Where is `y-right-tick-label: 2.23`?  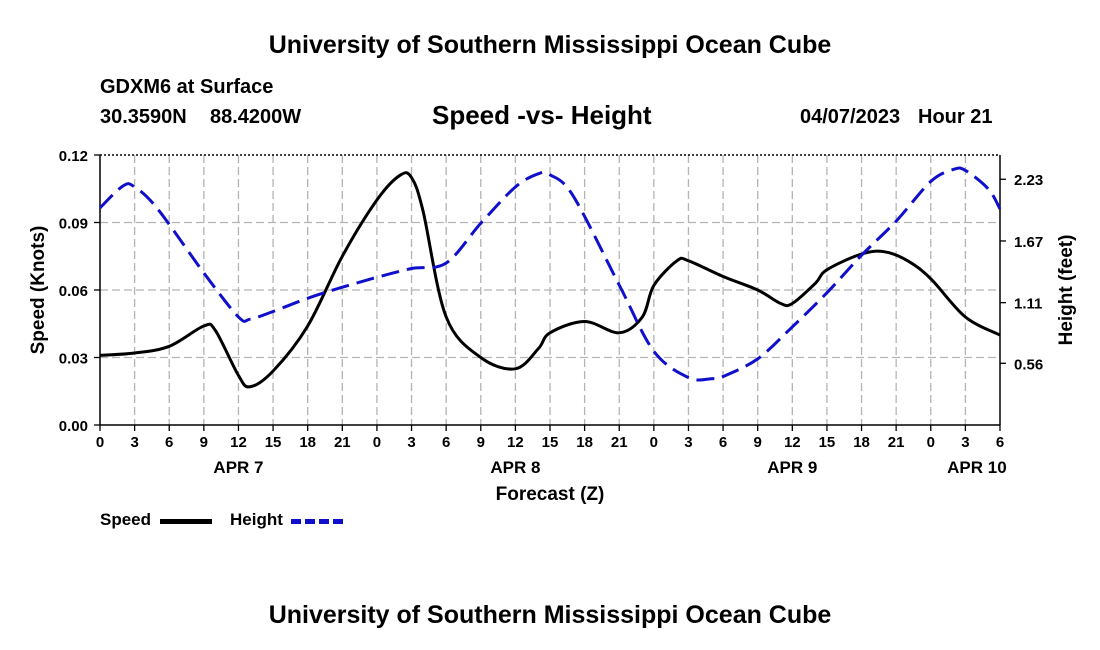 y-right-tick-label: 2.23 is located at coordinates (1028, 180).